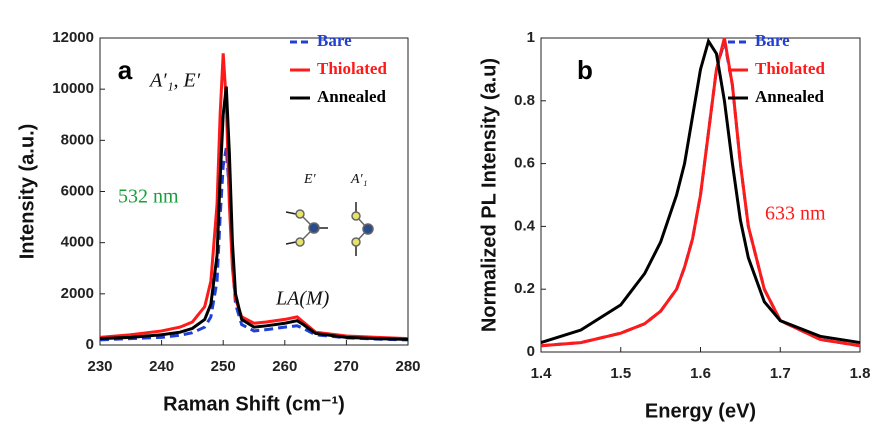 This screenshot has width=872, height=423. I want to click on x-tick-label: 1.5, so click(620, 373).